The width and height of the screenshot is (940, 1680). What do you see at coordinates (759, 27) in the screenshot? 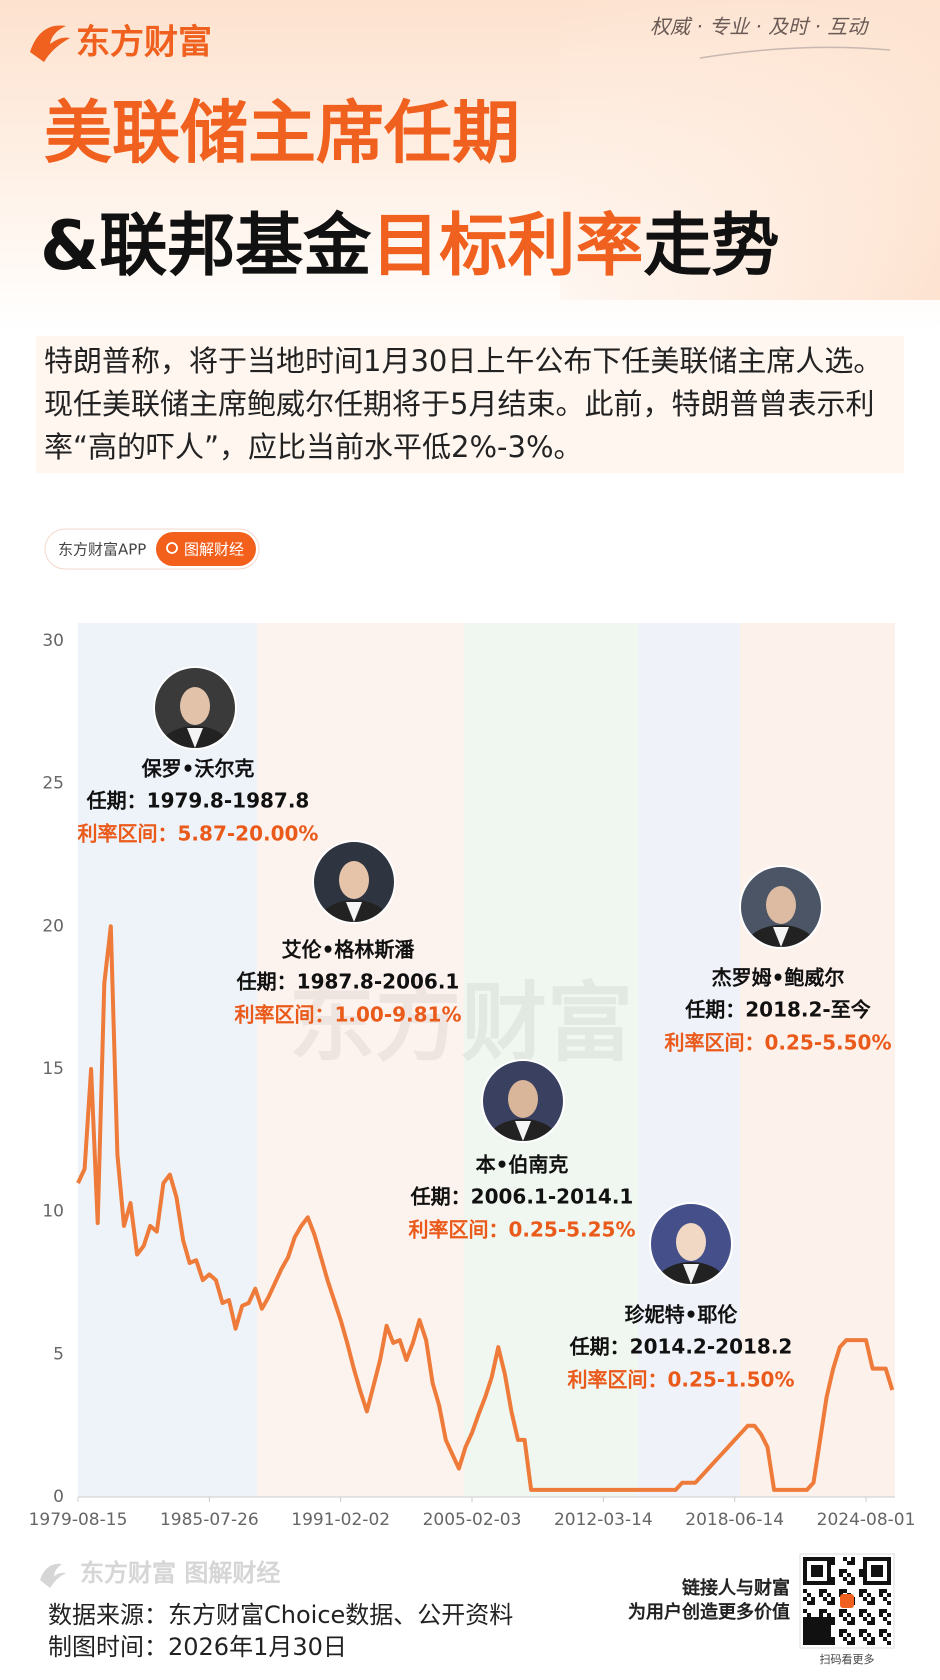
I see `slogan: 权威 · 专业 · 及时 · 互动` at bounding box center [759, 27].